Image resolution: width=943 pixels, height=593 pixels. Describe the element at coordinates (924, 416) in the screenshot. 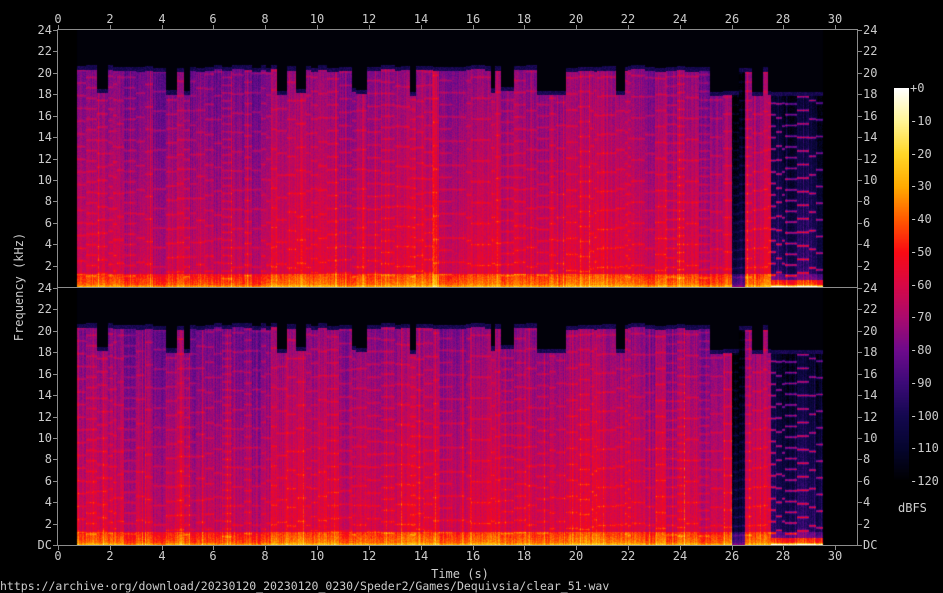

I see `colorbar-tick-label: -100` at that location.